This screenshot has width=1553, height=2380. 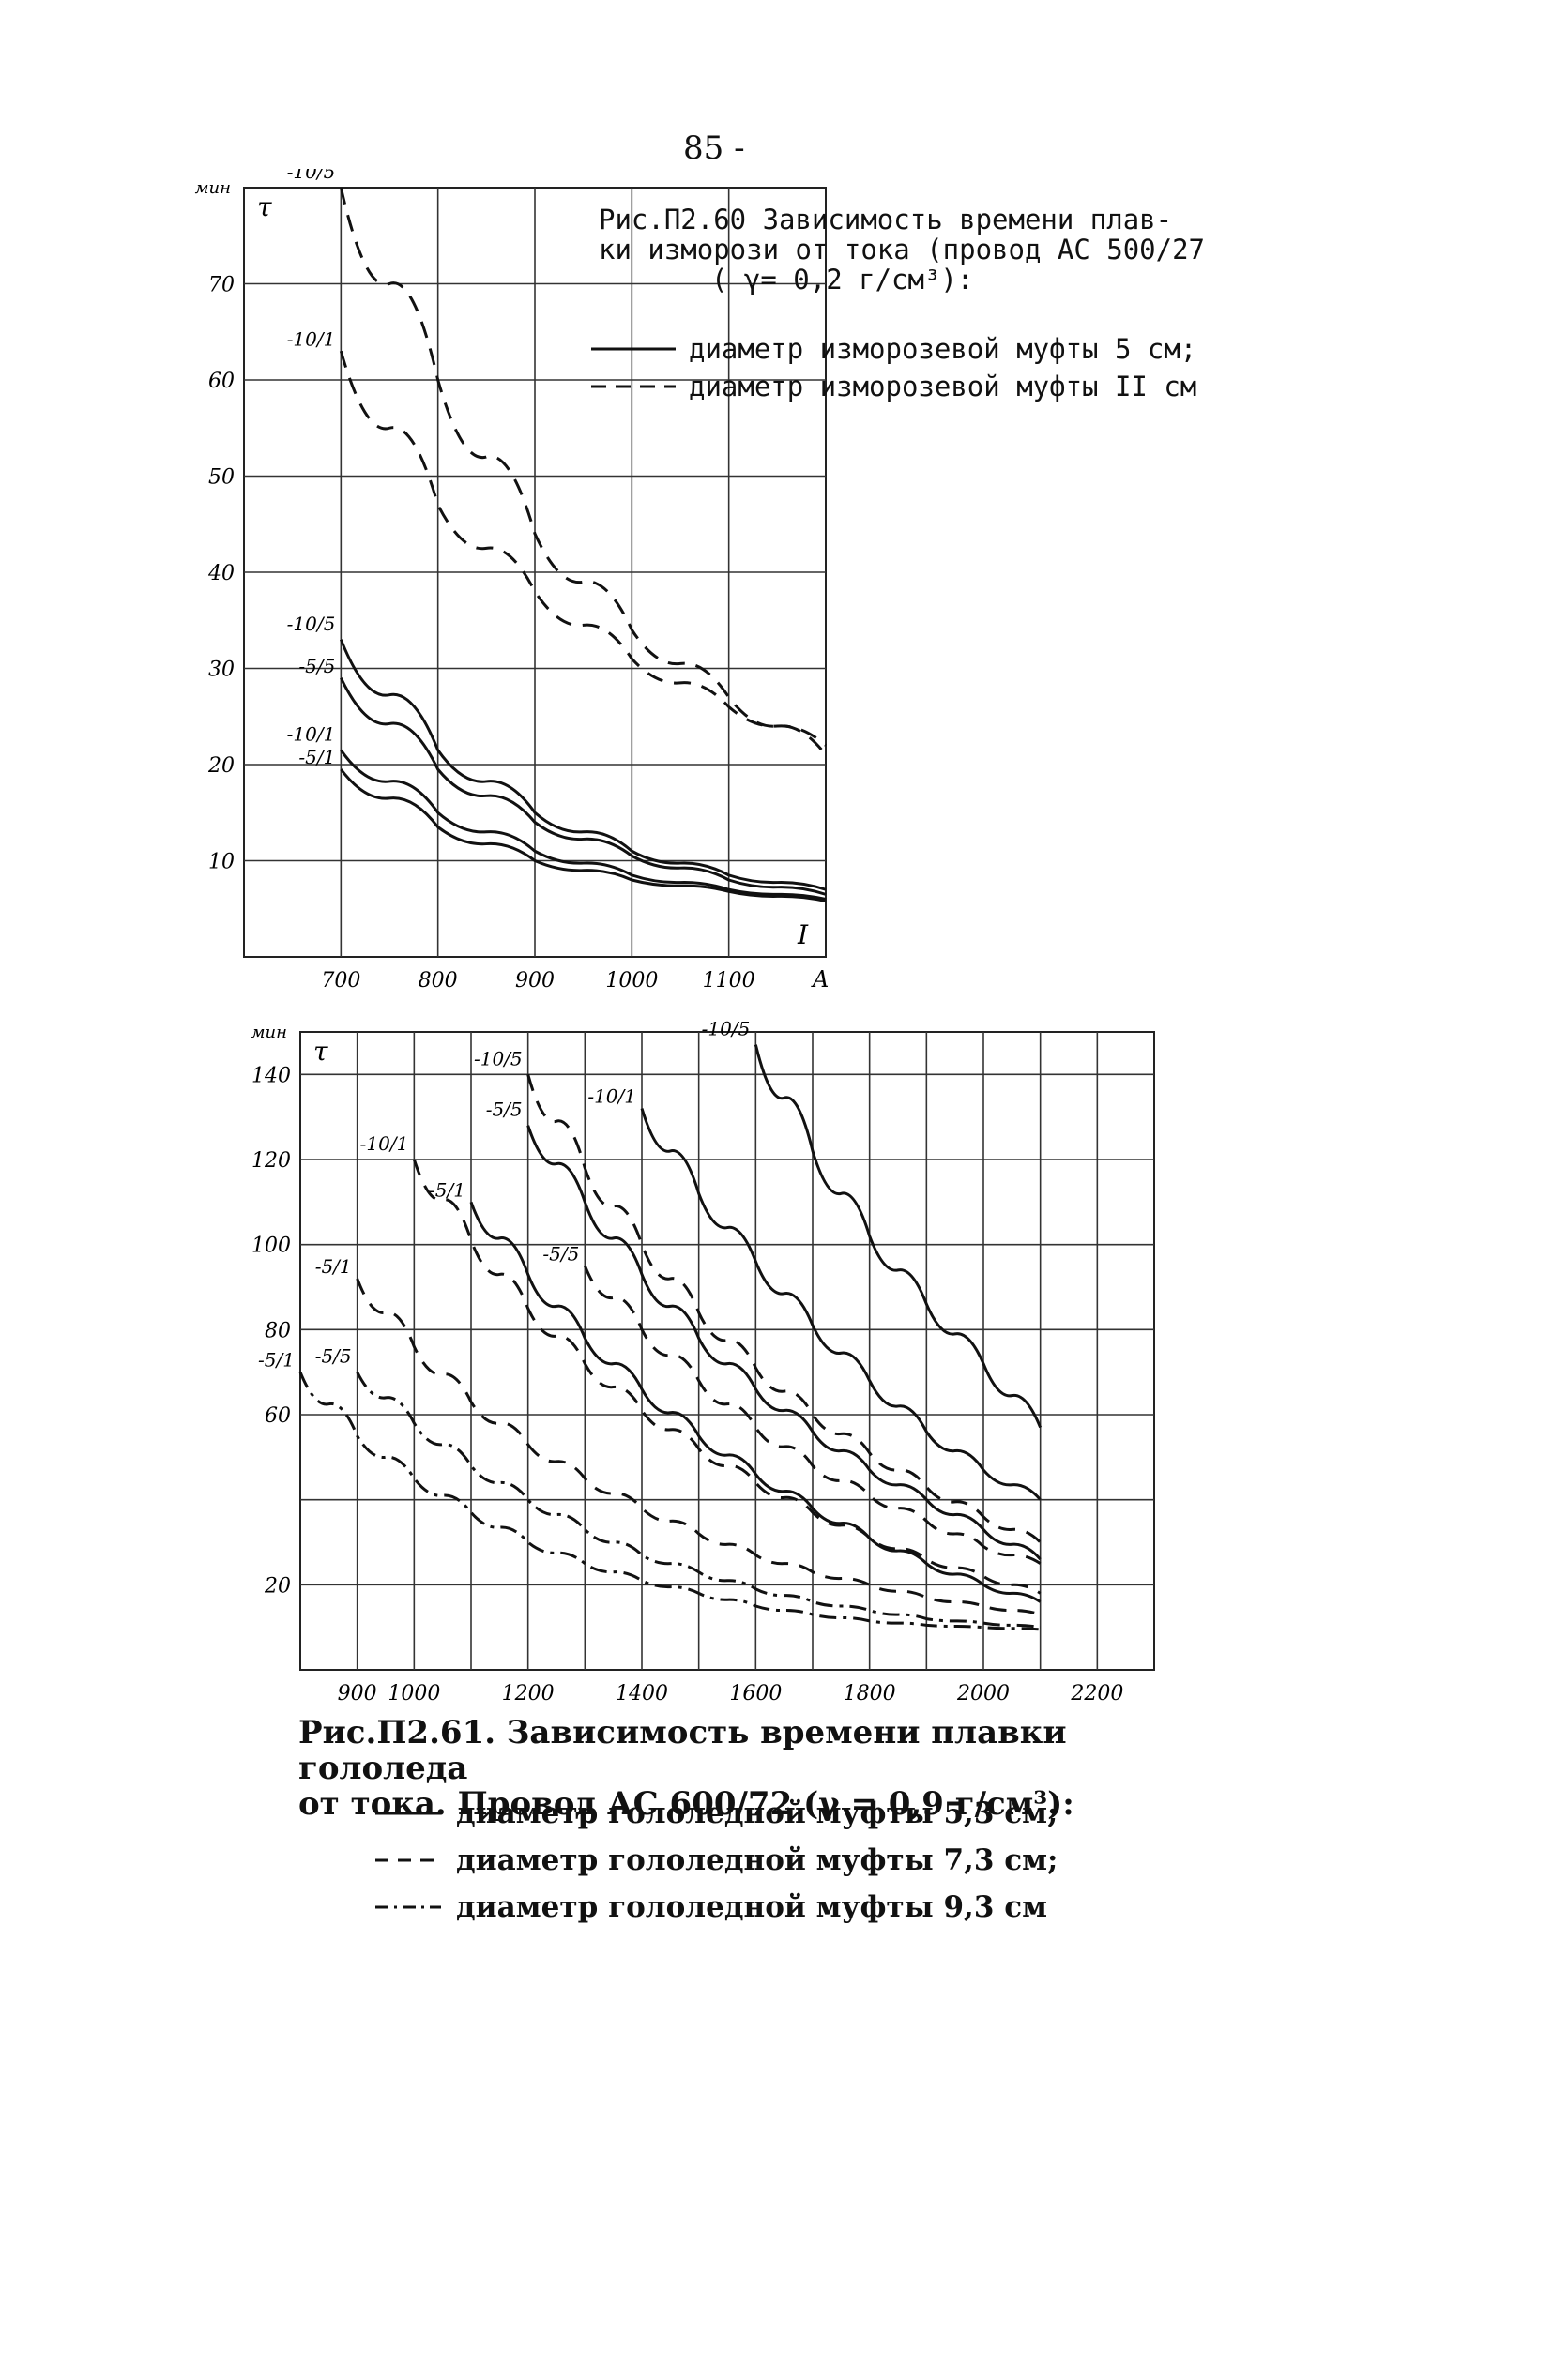 What do you see at coordinates (221, 285) in the screenshot?
I see `y-tick-label: 70` at bounding box center [221, 285].